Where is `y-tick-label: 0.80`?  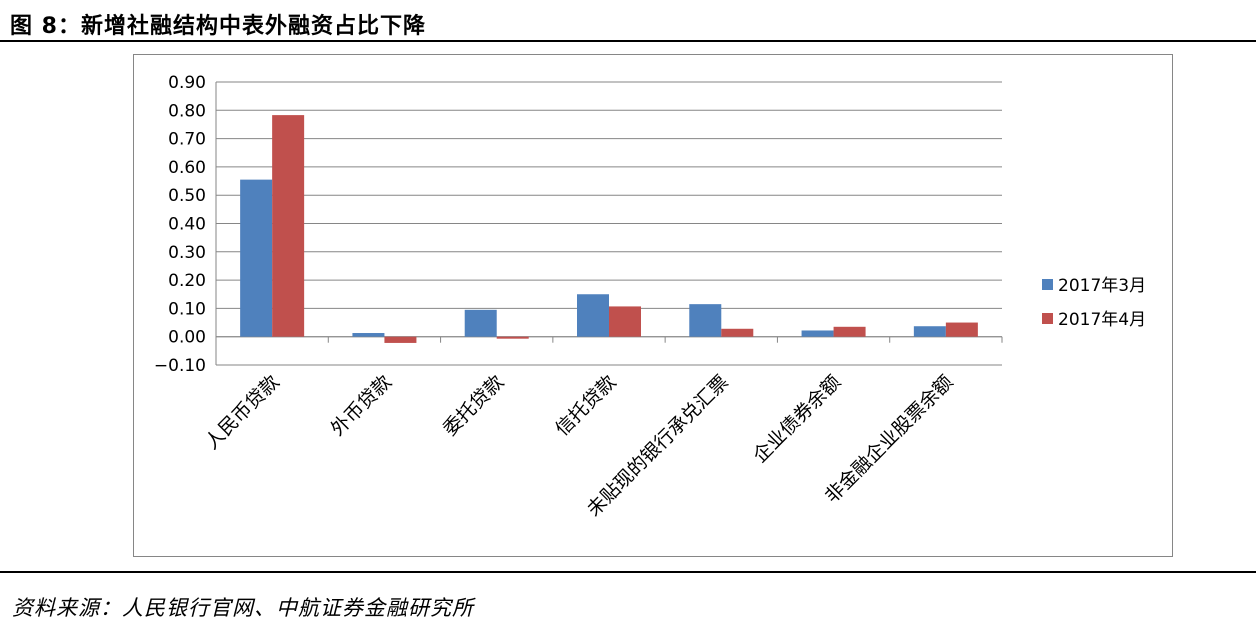
y-tick-label: 0.80 is located at coordinates (187, 111).